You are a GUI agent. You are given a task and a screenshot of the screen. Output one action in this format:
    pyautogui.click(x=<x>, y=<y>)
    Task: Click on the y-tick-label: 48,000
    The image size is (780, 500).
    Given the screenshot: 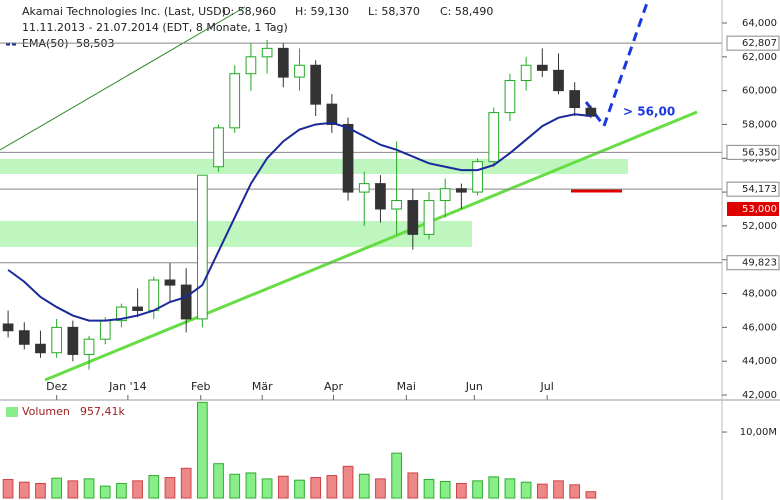 What is the action you would take?
    pyautogui.click(x=759, y=294)
    